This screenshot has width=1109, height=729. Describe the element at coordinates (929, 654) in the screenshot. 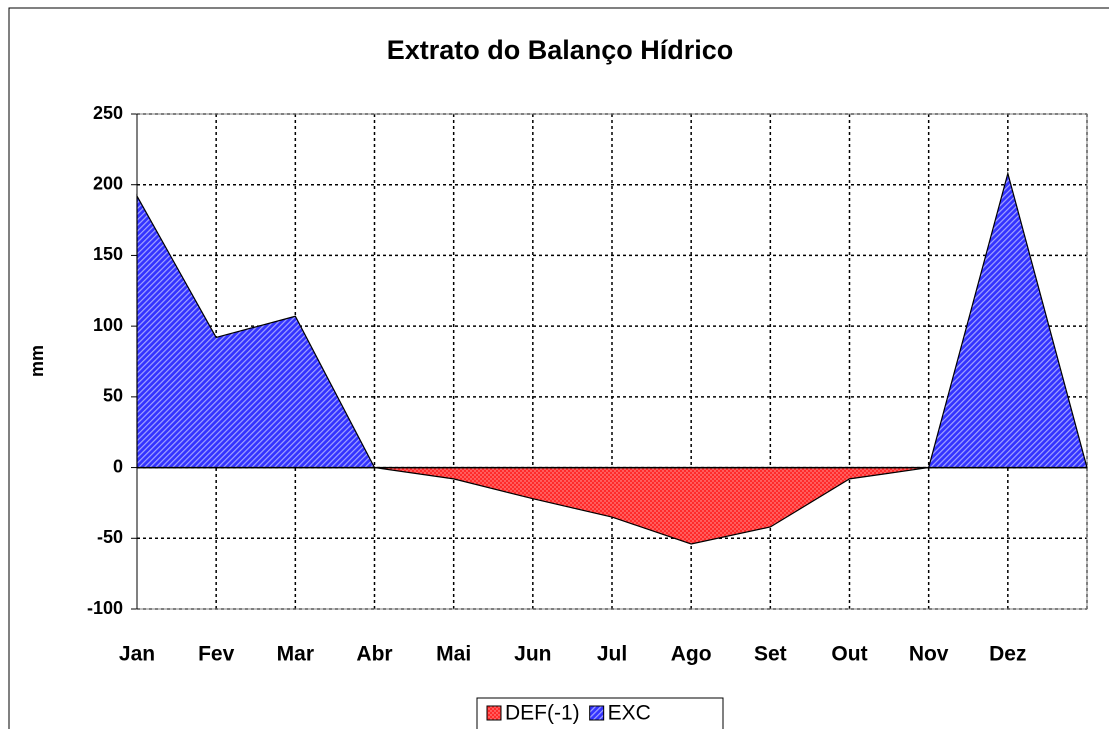

I see `x-tick-label: Nov` at that location.